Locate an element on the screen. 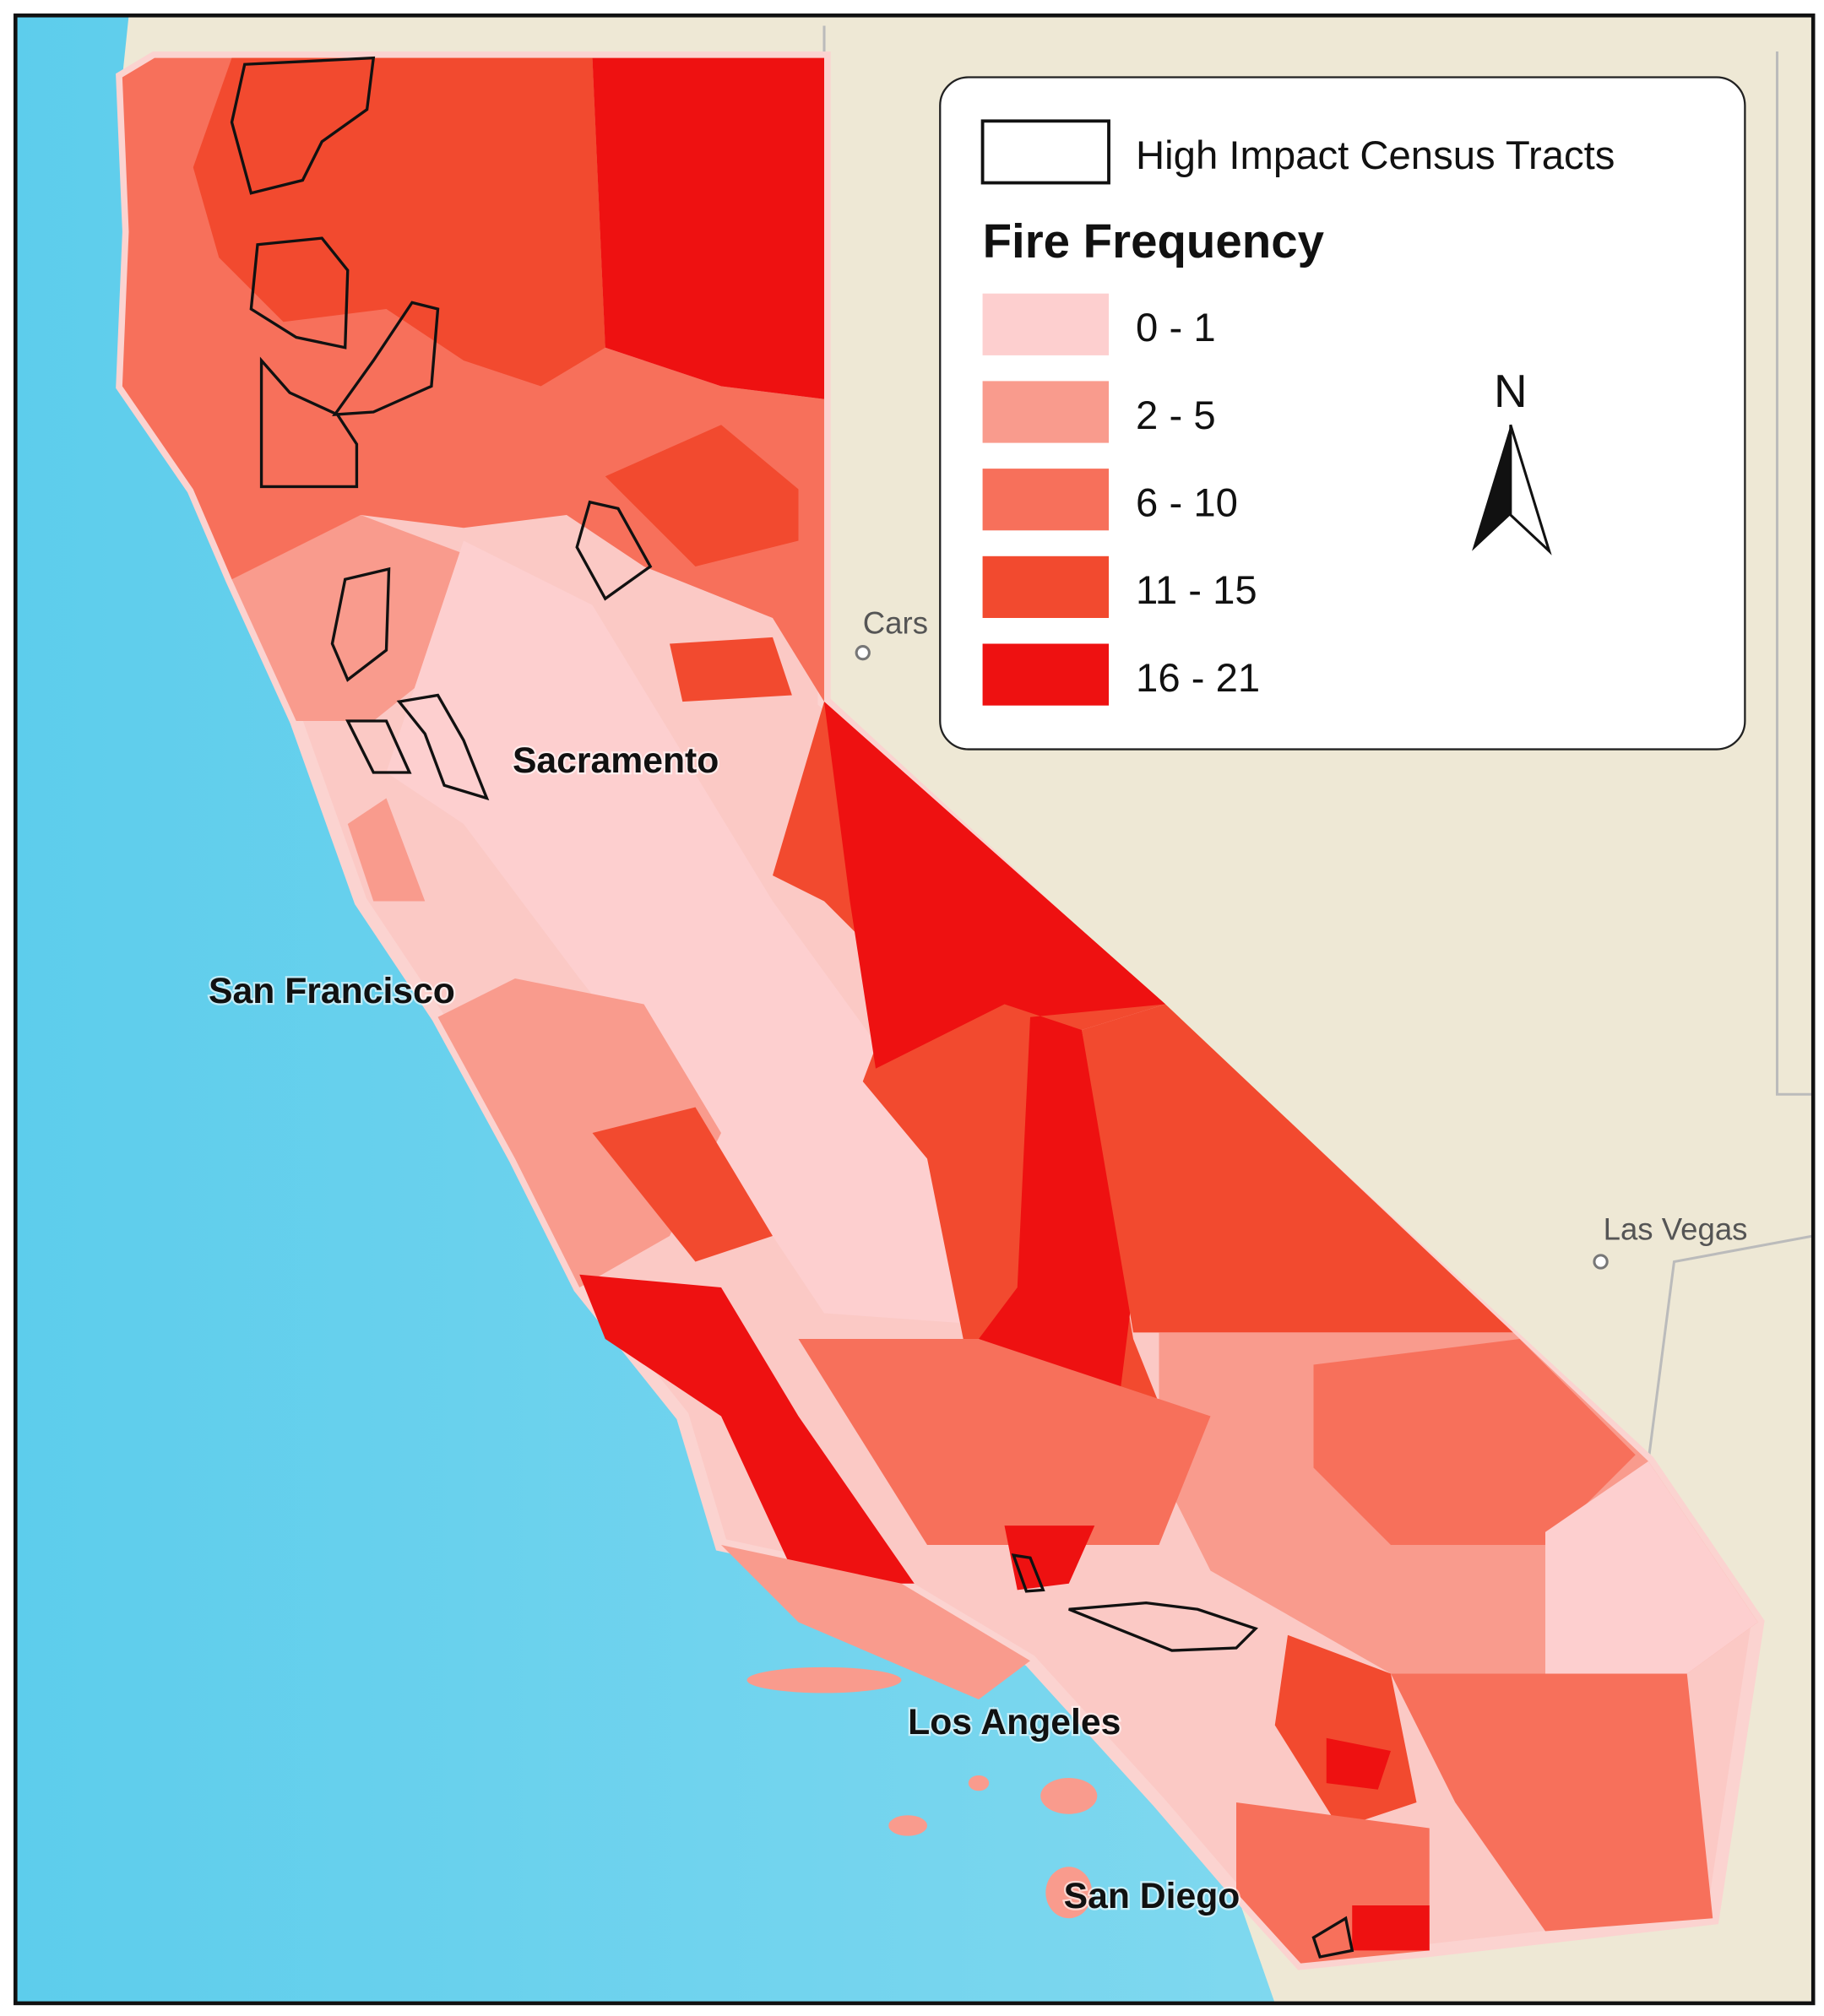 The image size is (1824, 2016). city-label: San Francisco is located at coordinates (332, 991).